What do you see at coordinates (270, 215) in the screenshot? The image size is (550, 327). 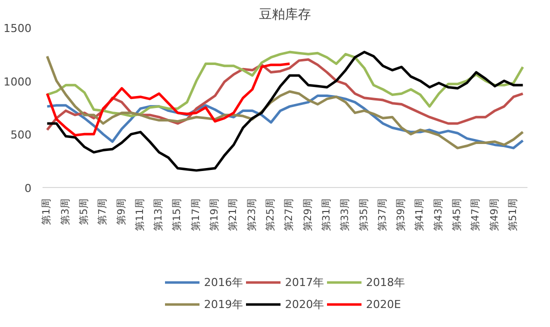 I see `x-tick-label: 第25周` at bounding box center [270, 215].